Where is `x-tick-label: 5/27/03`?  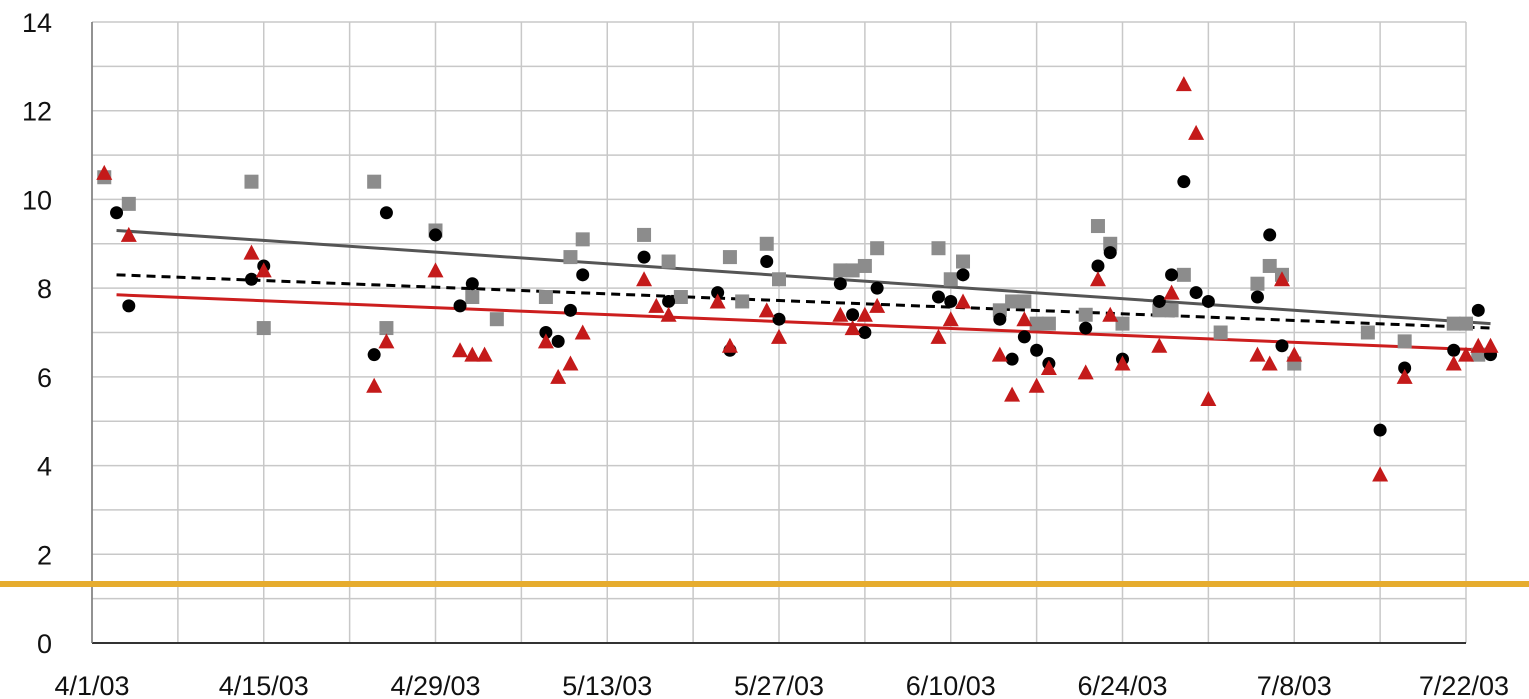
x-tick-label: 5/27/03 is located at coordinates (779, 685).